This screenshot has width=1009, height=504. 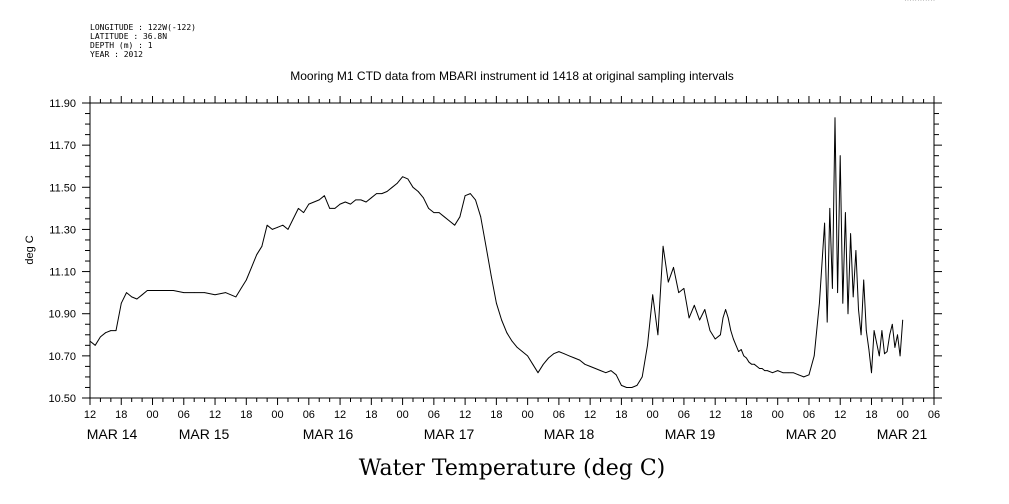 I want to click on x-day-label: MAR 20, so click(x=811, y=434).